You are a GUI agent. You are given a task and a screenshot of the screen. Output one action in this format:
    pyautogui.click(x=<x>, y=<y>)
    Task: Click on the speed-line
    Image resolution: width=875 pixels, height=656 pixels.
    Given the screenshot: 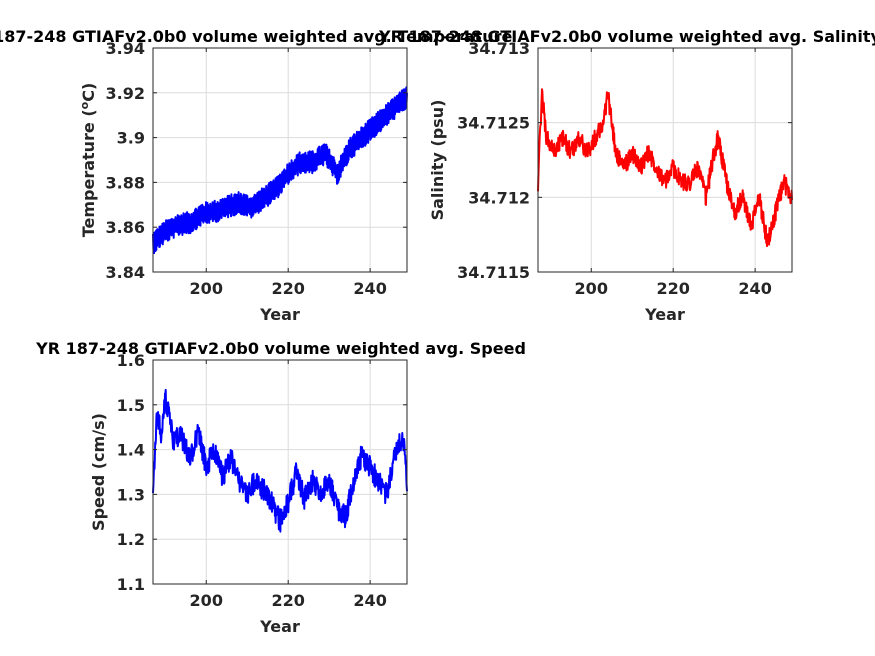 What is the action you would take?
    pyautogui.click(x=280, y=460)
    